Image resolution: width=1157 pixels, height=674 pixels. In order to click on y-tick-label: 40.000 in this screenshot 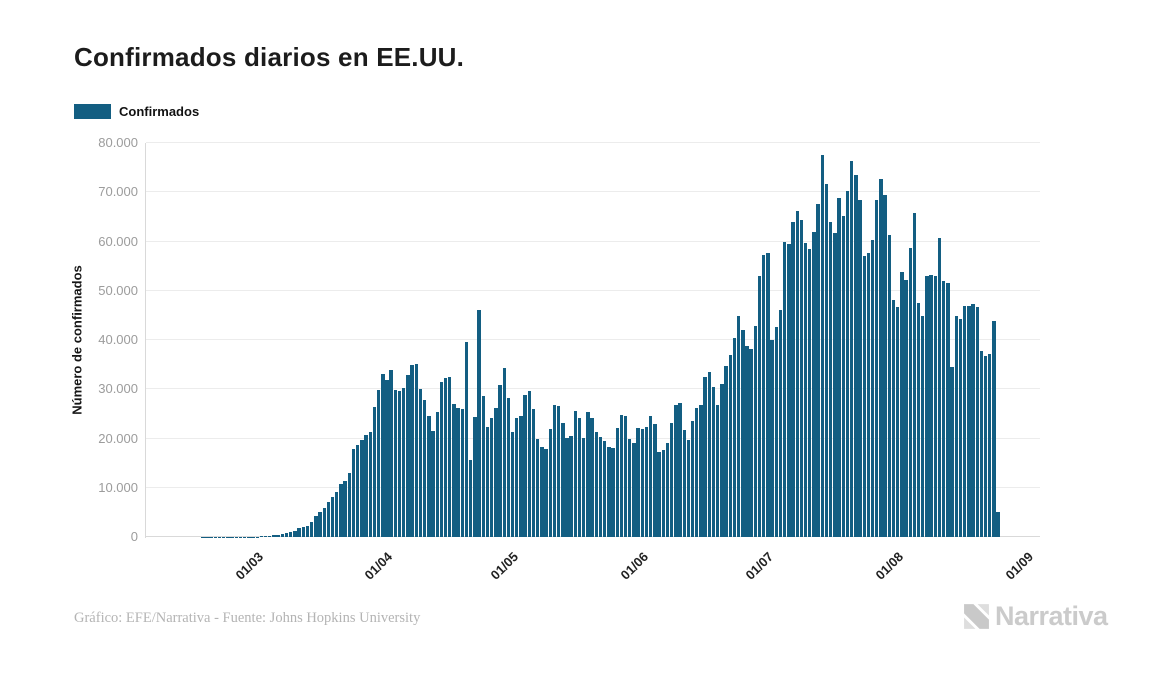, I will do `click(118, 339)`.